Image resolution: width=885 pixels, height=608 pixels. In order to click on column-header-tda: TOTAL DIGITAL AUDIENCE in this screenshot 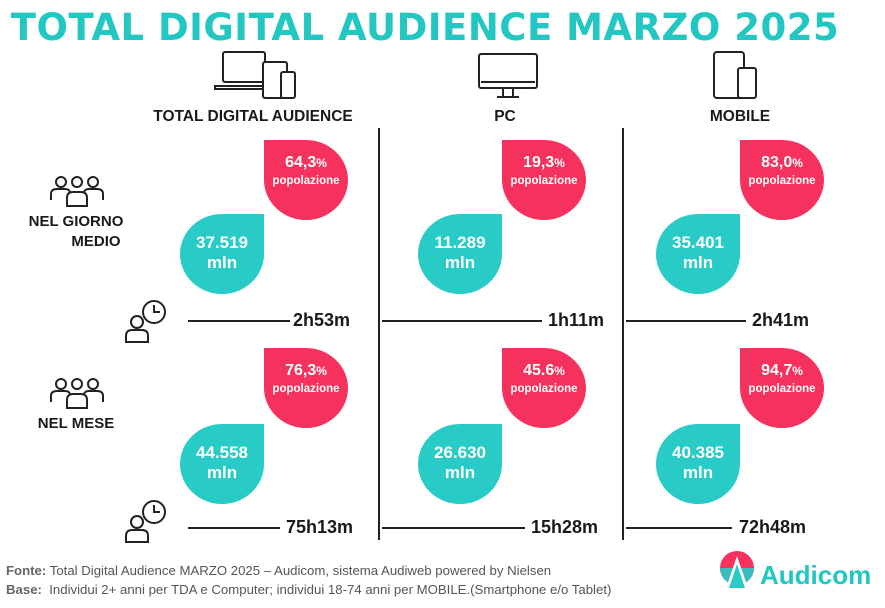, I will do `click(253, 116)`.